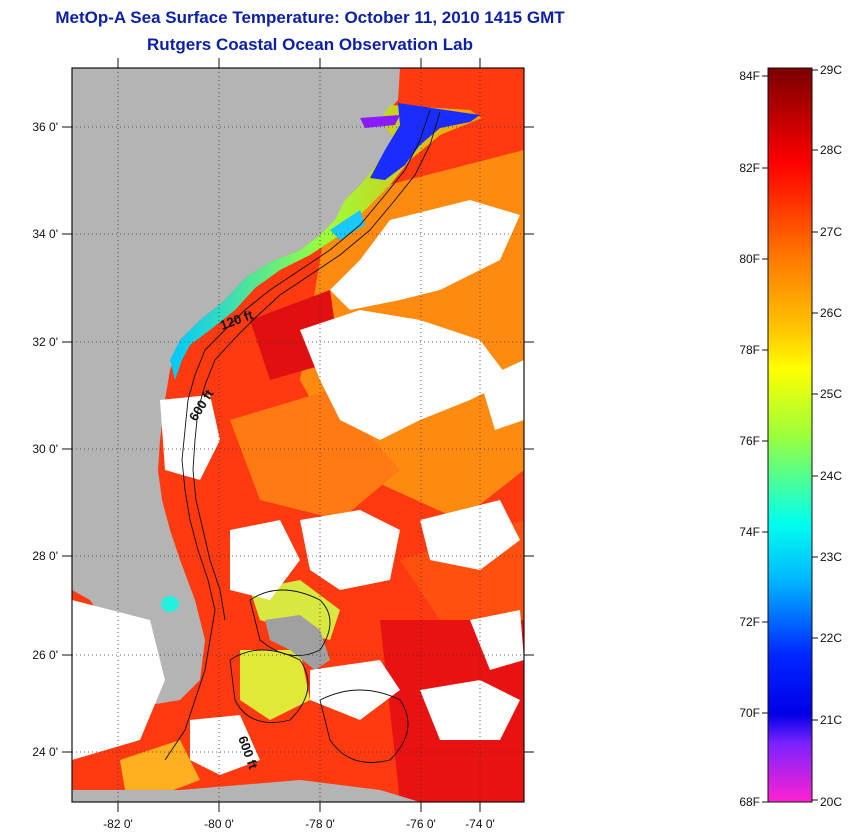 This screenshot has width=849, height=832. Describe the element at coordinates (275, 685) in the screenshot. I see `shallow-bank` at that location.